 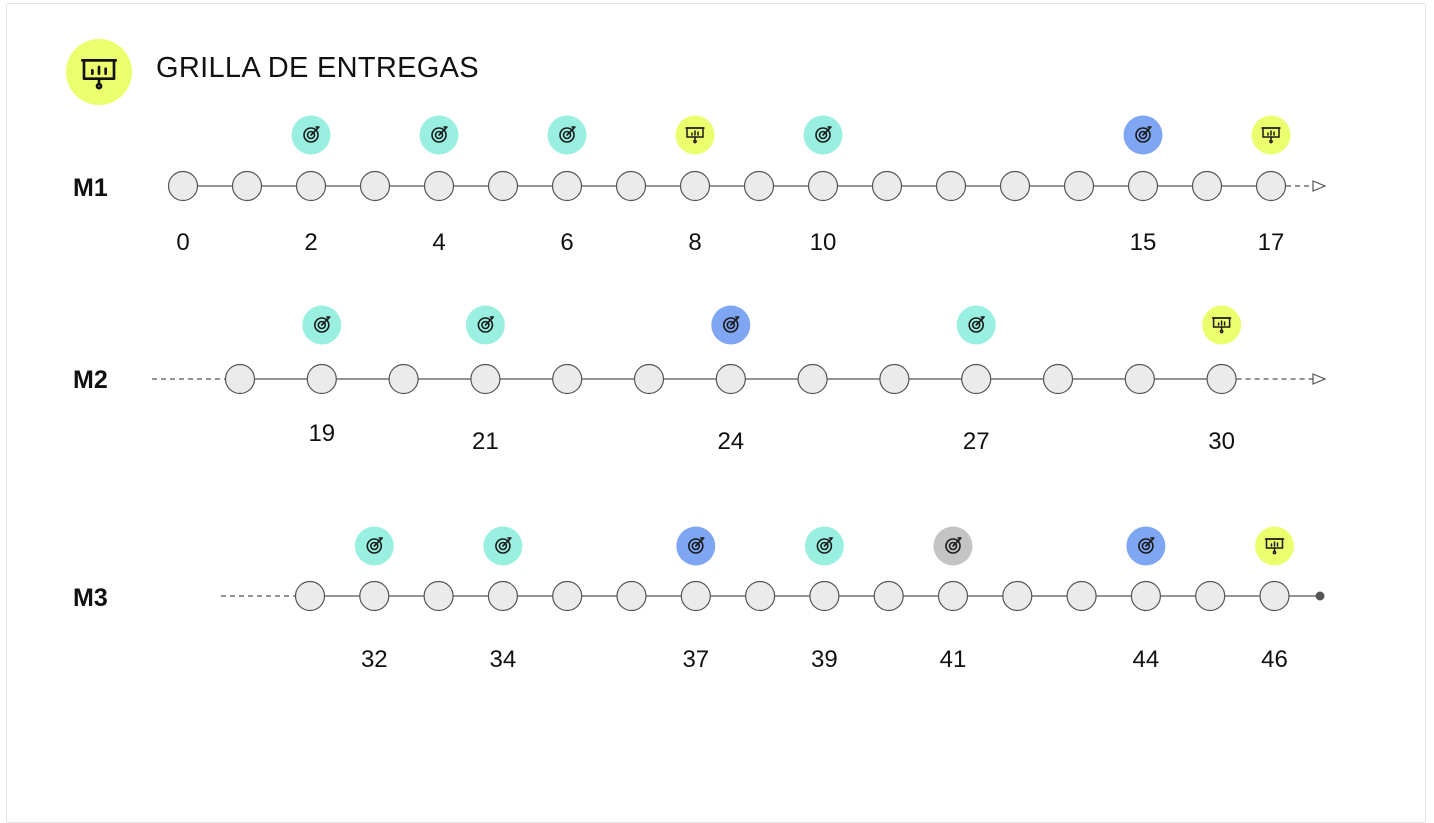 What do you see at coordinates (730, 441) in the screenshot?
I see `session-number: 24` at bounding box center [730, 441].